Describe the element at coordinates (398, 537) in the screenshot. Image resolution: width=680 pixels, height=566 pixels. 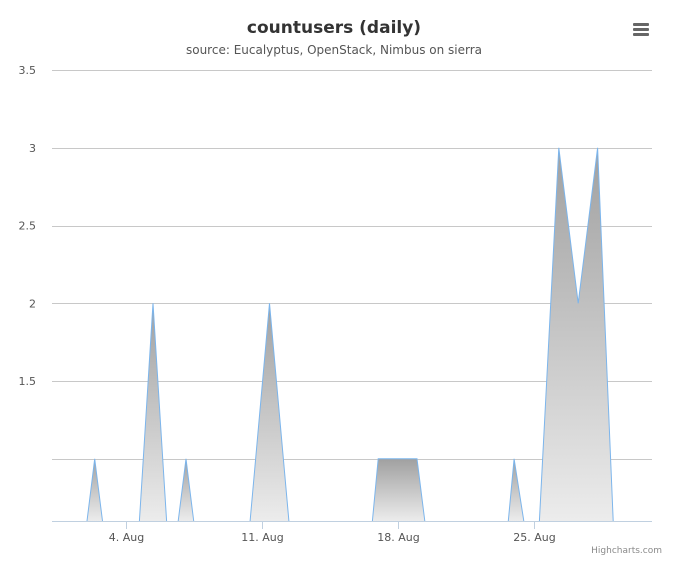
I see `x-tick-label-2: 18. Aug` at that location.